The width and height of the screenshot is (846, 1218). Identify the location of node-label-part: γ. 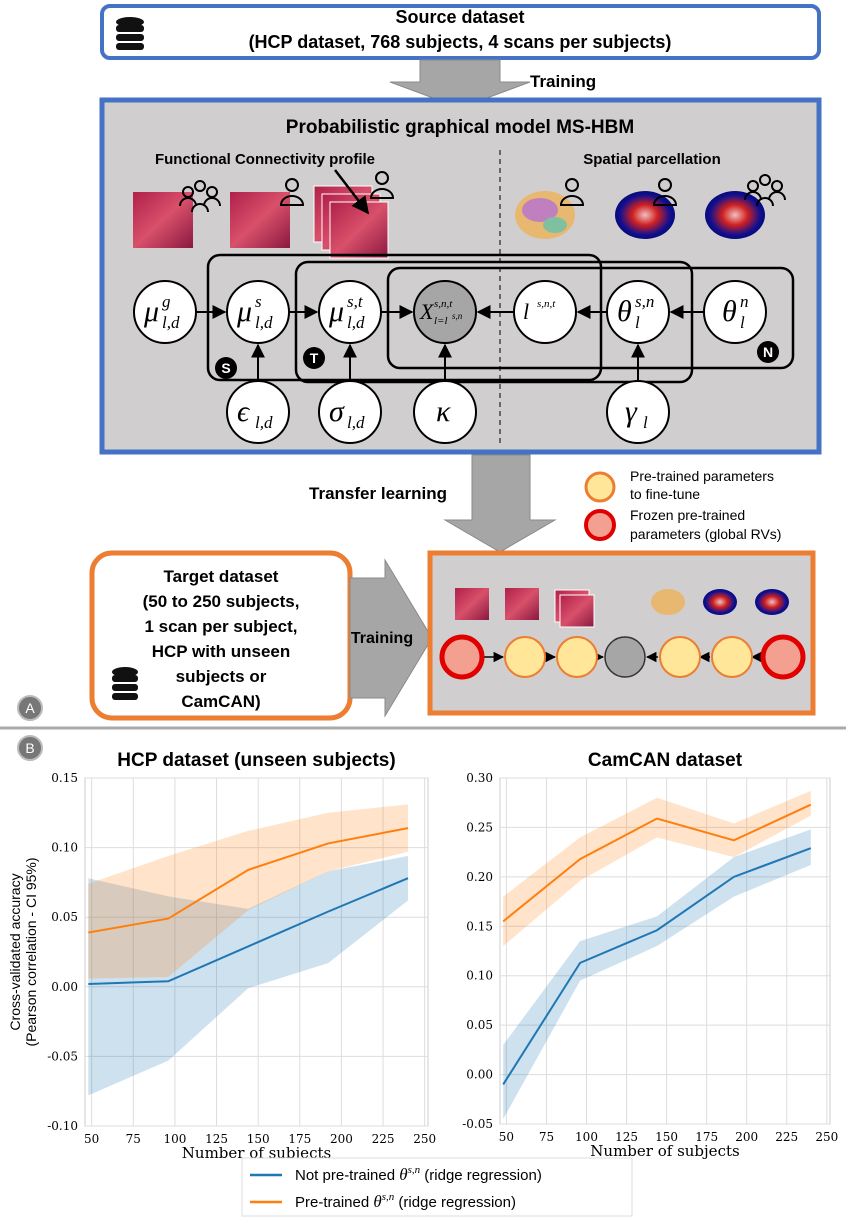
(631, 411).